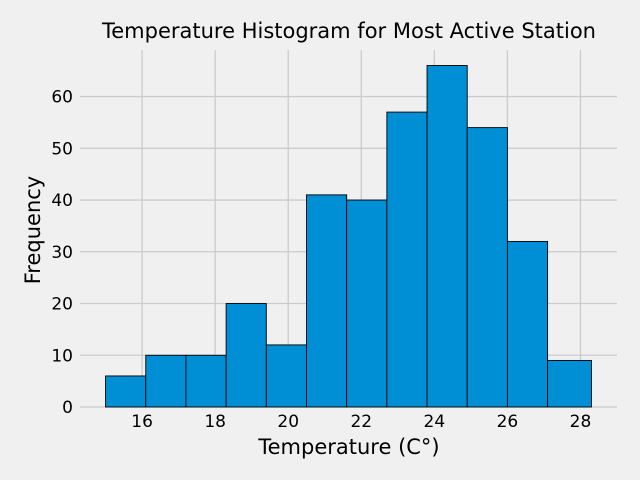 Image resolution: width=640 pixels, height=480 pixels. Describe the element at coordinates (67, 408) in the screenshot. I see `y-tick-label: 0` at that location.